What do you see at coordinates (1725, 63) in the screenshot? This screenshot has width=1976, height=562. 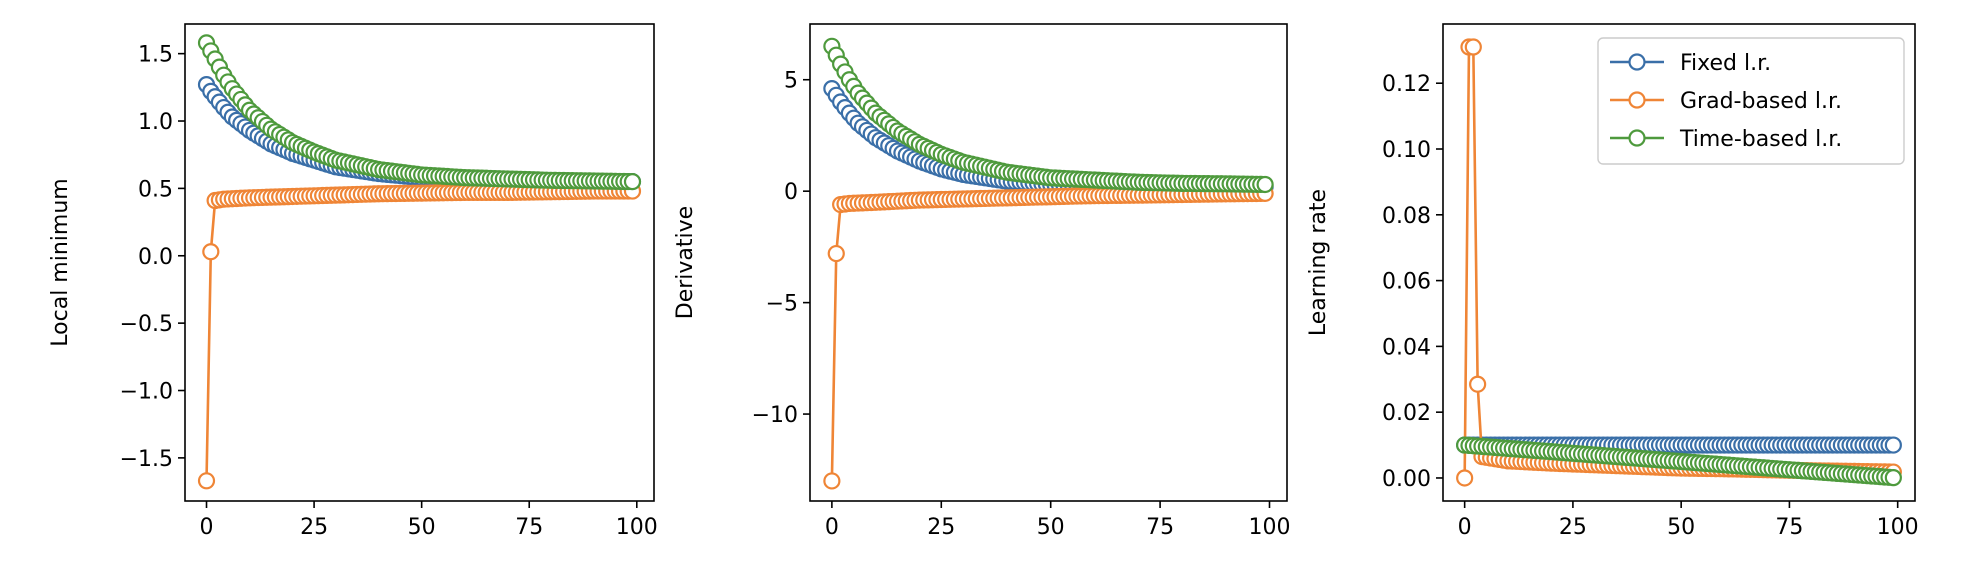 I see `legend-label: Fixed l.r.` at bounding box center [1725, 63].